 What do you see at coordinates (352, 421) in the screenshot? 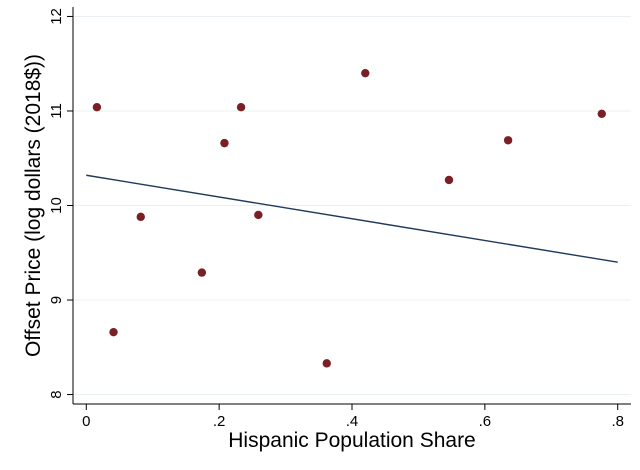
I see `x-tick-label: .4` at bounding box center [352, 421].